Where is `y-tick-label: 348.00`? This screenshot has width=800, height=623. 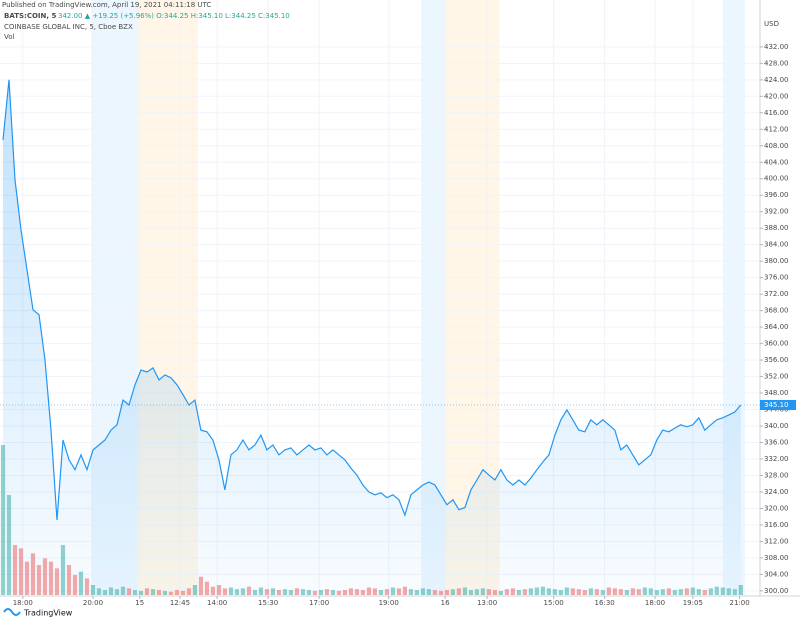 y-tick-label: 348.00 is located at coordinates (776, 393).